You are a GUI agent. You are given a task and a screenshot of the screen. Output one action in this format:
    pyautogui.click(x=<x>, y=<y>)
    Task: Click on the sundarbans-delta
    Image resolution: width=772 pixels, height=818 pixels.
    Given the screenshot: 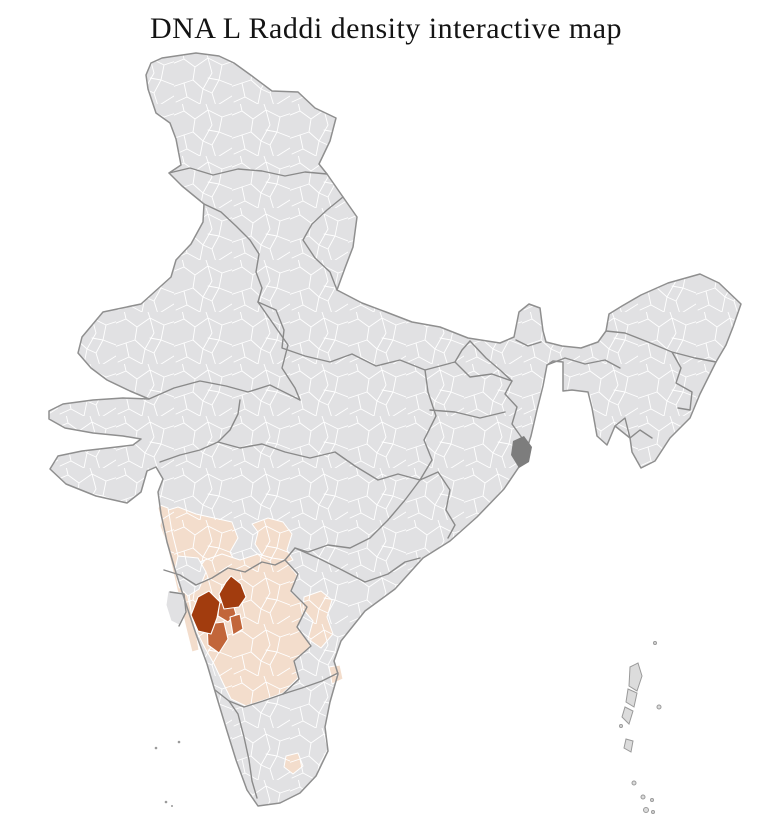 What is the action you would take?
    pyautogui.click(x=521, y=452)
    